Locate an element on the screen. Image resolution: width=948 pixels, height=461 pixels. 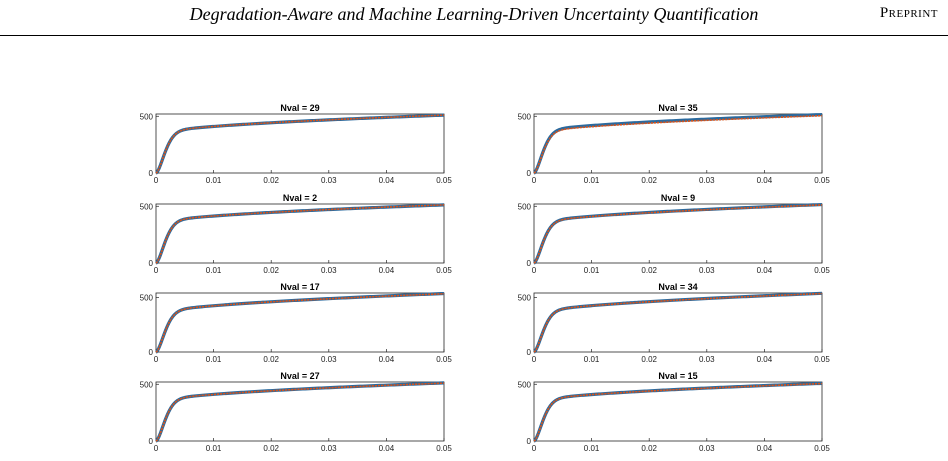
header-preprint-tag: Preprint is located at coordinates (908, 13).